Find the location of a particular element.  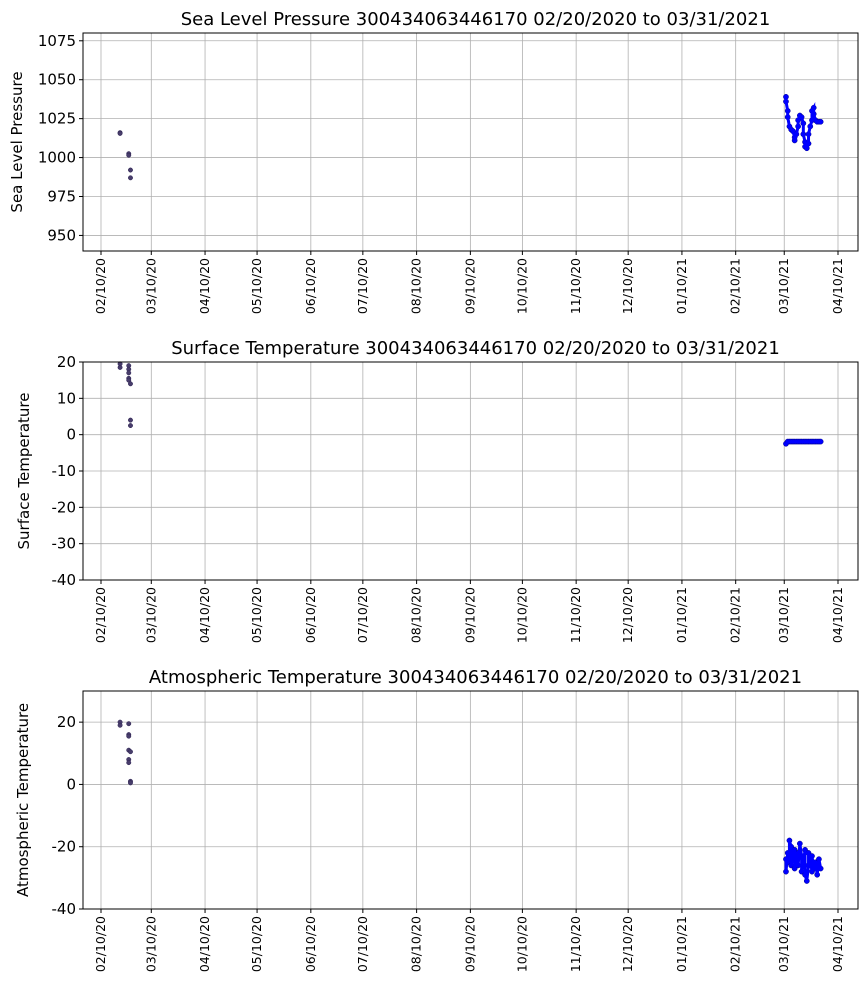

y-tick-label: 1000 is located at coordinates (57, 158).